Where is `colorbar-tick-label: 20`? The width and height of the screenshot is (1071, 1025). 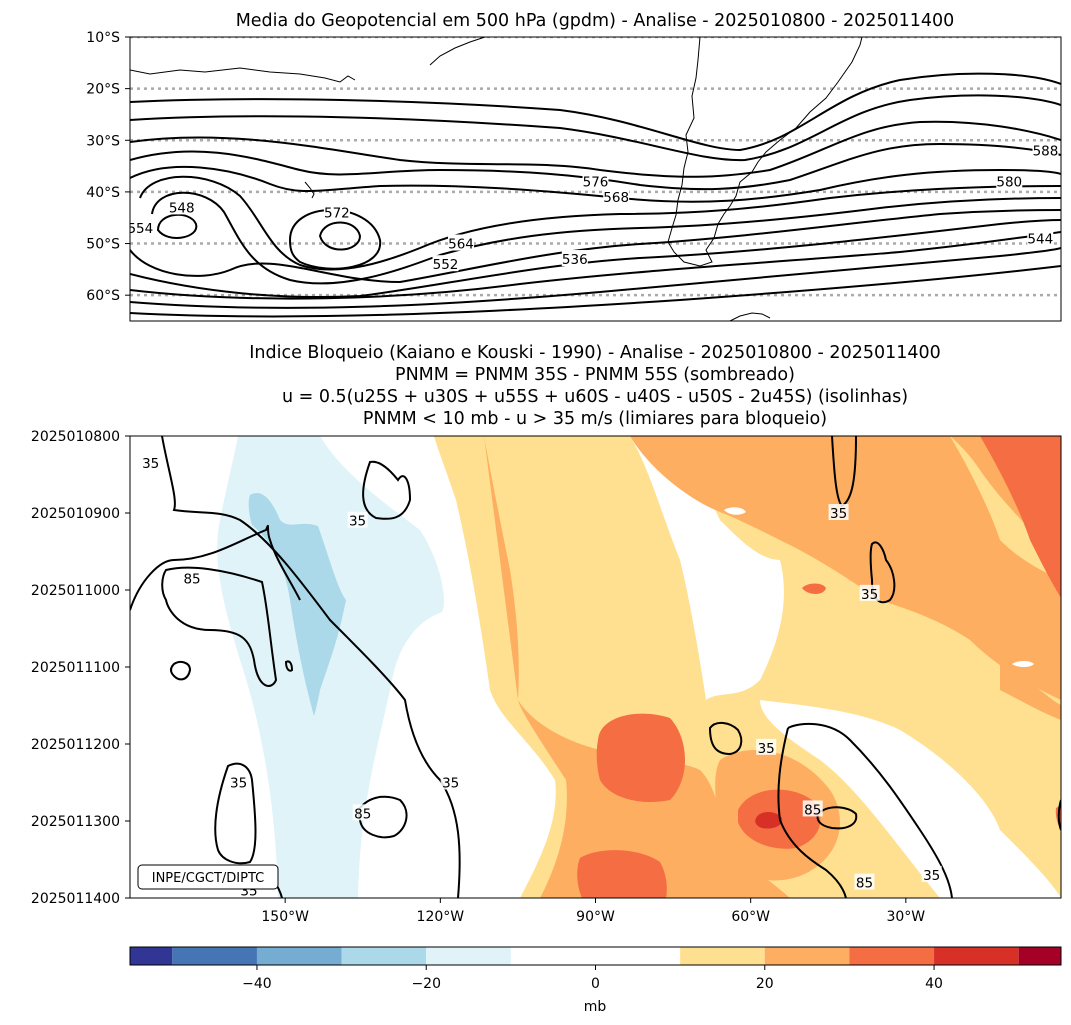
colorbar-tick-label: 20 is located at coordinates (765, 984).